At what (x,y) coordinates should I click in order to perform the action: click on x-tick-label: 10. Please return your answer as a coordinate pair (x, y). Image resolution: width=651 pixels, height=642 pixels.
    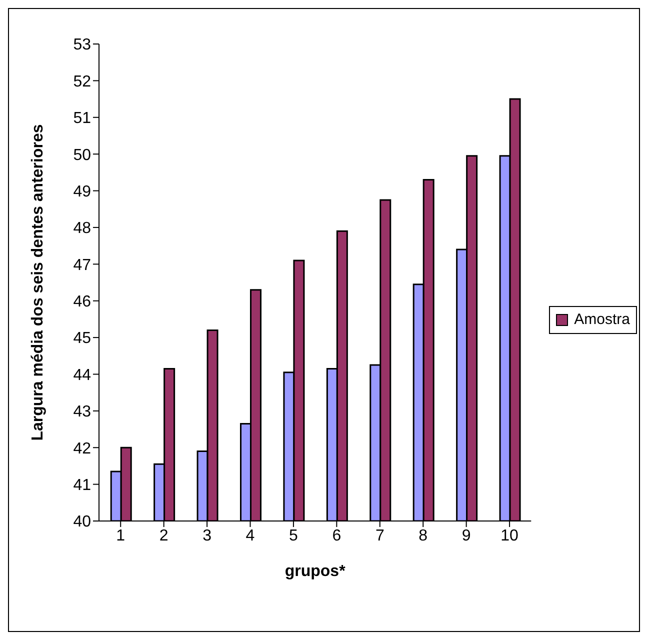
    Looking at the image, I should click on (509, 535).